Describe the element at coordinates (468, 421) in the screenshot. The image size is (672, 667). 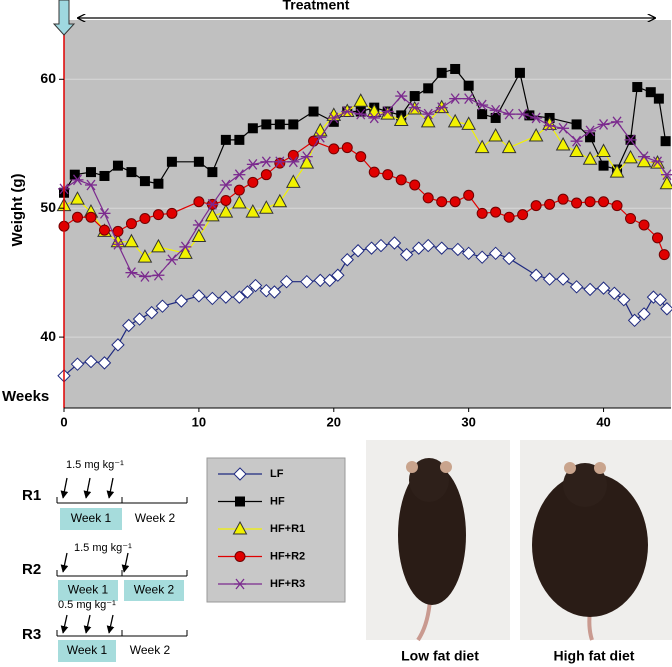
I see `x-tick-label: 30` at that location.